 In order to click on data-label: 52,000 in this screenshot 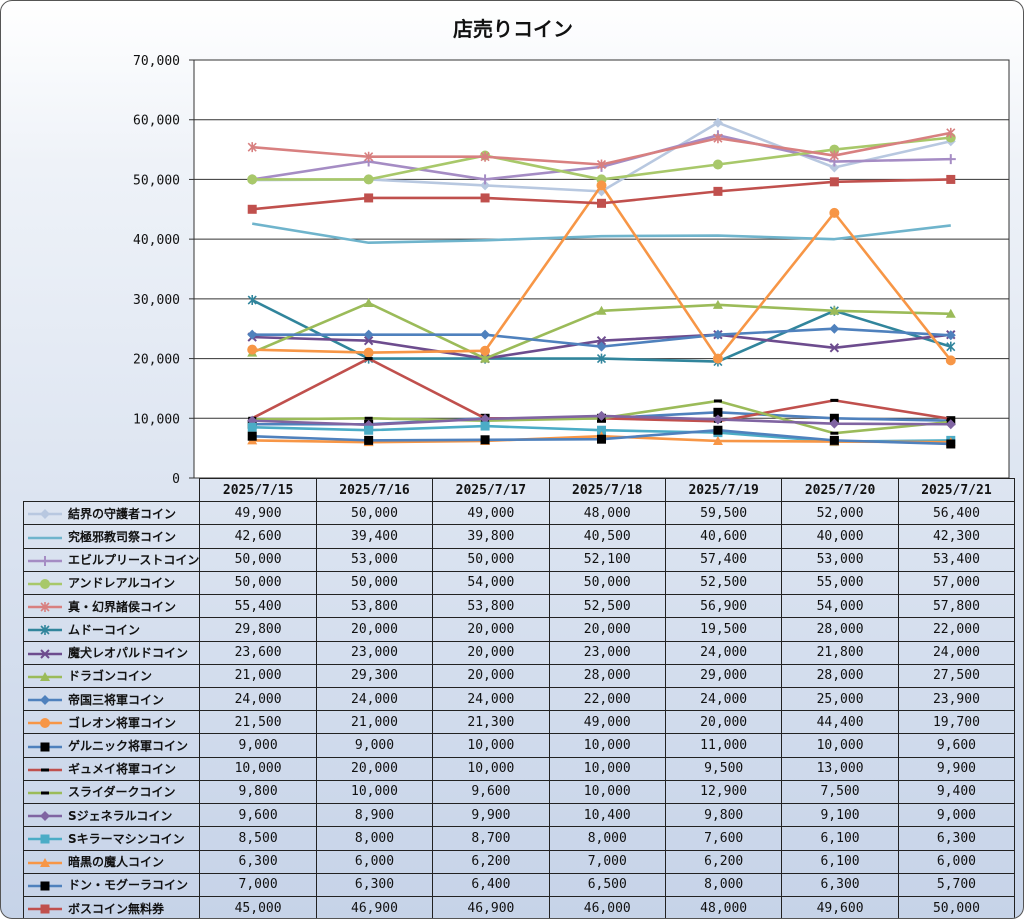, I will do `click(840, 513)`.